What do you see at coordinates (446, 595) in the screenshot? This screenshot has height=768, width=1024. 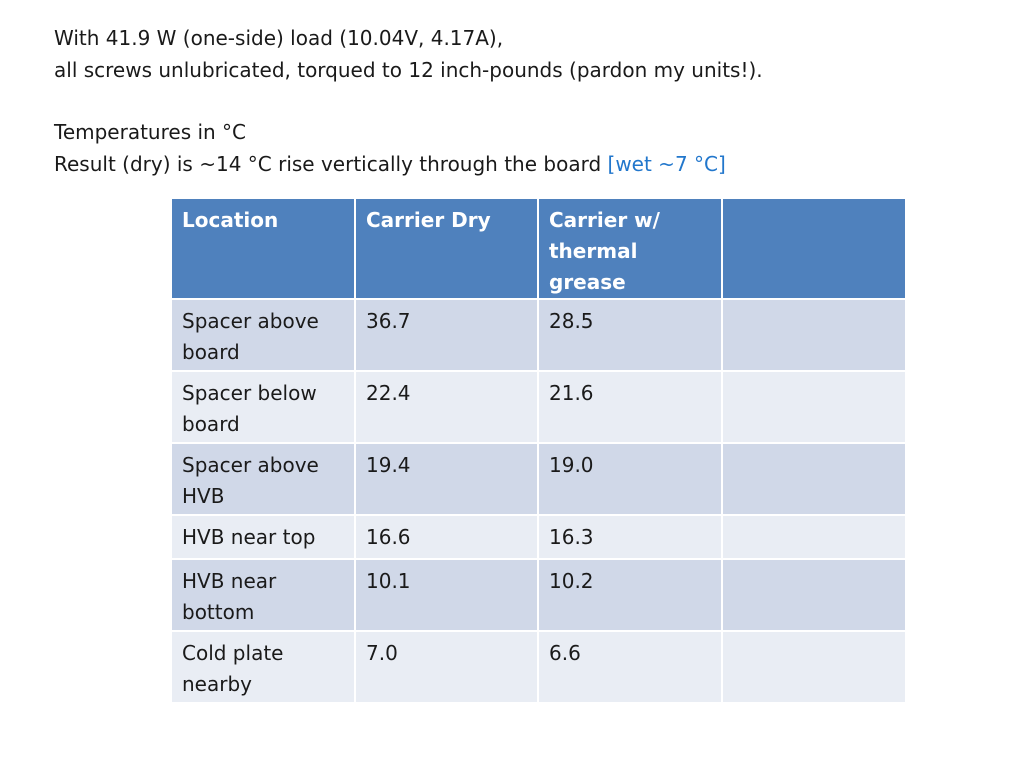 I see `cell-dry: 10.1` at bounding box center [446, 595].